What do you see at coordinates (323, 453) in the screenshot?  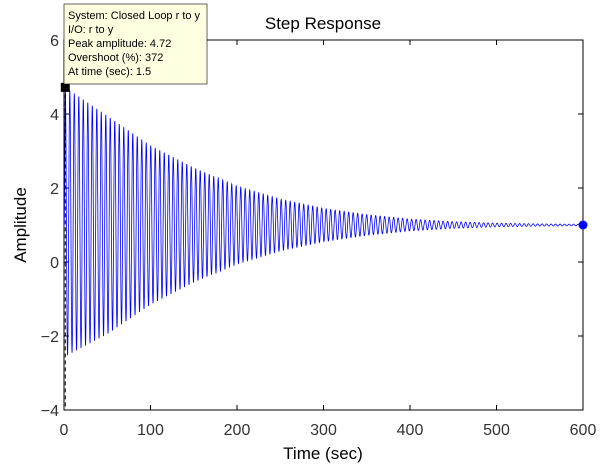 I see `x-axis-label: Time (sec)` at bounding box center [323, 453].